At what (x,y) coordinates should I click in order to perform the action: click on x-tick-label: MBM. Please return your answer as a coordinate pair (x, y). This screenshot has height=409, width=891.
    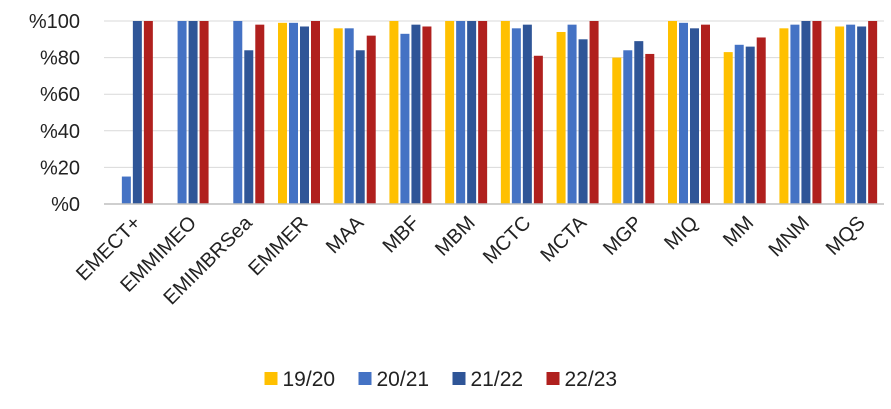
    Looking at the image, I should click on (455, 236).